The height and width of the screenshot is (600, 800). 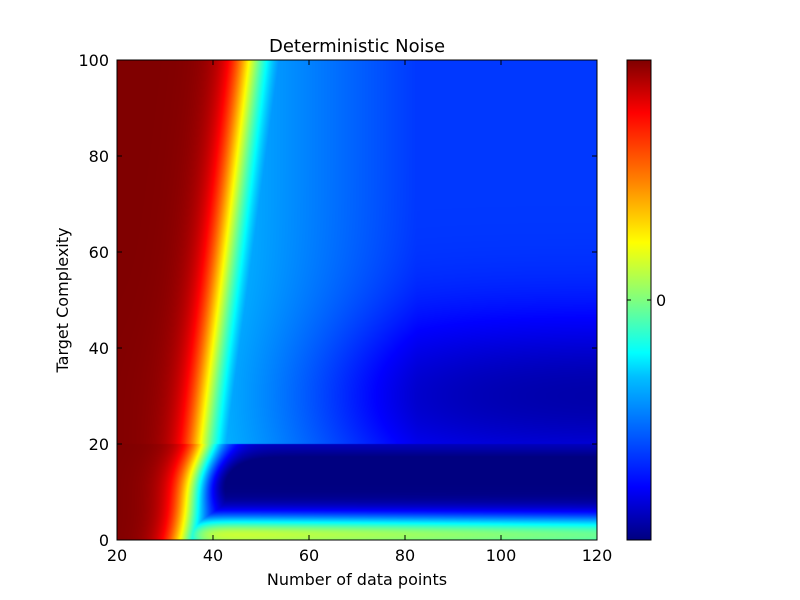 What do you see at coordinates (213, 555) in the screenshot?
I see `x-tick-label: 40` at bounding box center [213, 555].